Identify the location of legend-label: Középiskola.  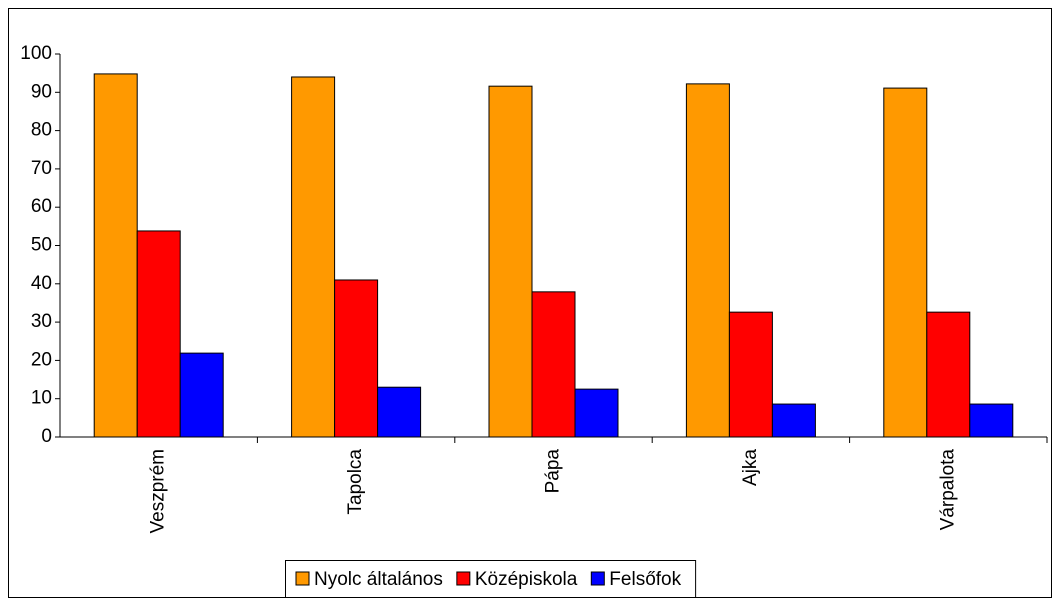
(526, 579).